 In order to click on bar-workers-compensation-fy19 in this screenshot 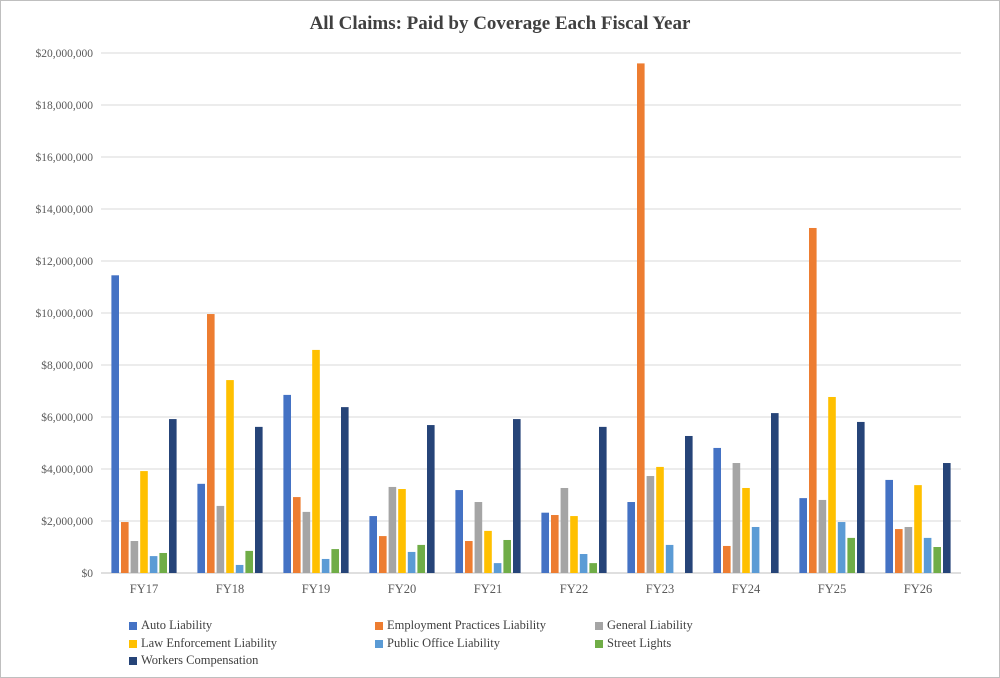, I will do `click(345, 490)`.